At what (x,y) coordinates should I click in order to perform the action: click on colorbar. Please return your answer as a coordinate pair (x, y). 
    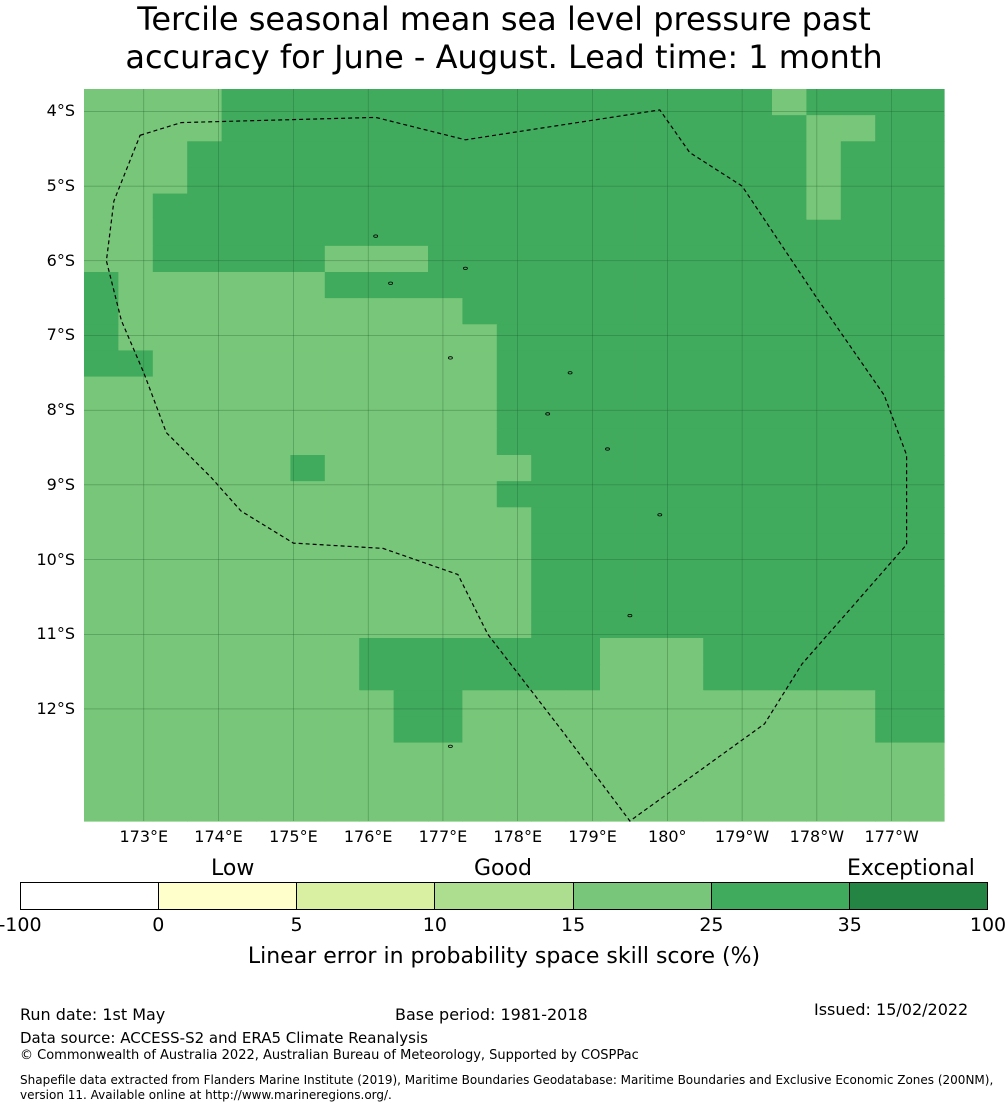
    Looking at the image, I should click on (504, 896).